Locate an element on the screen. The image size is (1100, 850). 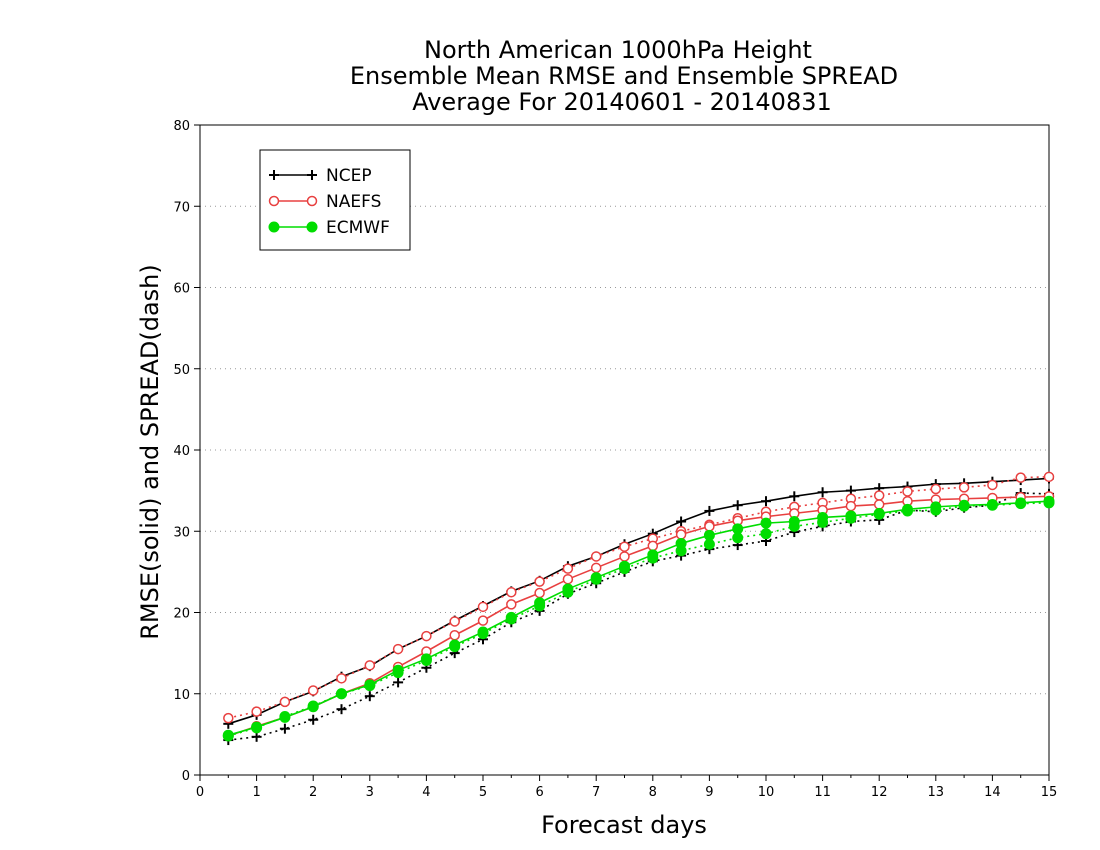
x-tick-label-11: 11 is located at coordinates (822, 792).